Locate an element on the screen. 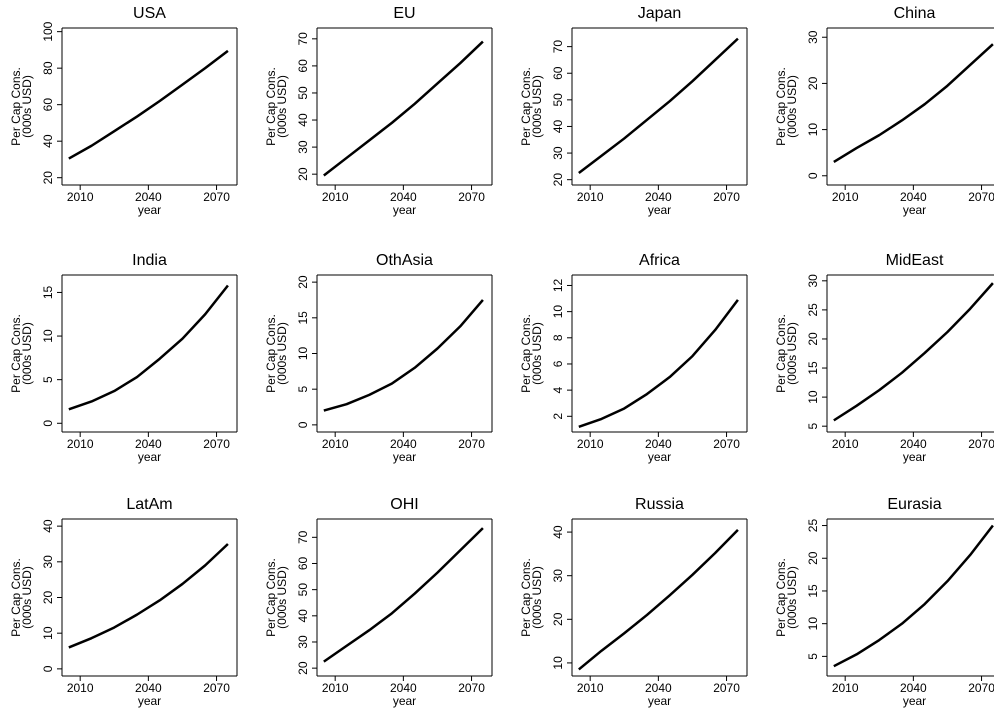 Image resolution: width=994 pixels, height=710 pixels. chart-title: Africa is located at coordinates (659, 260).